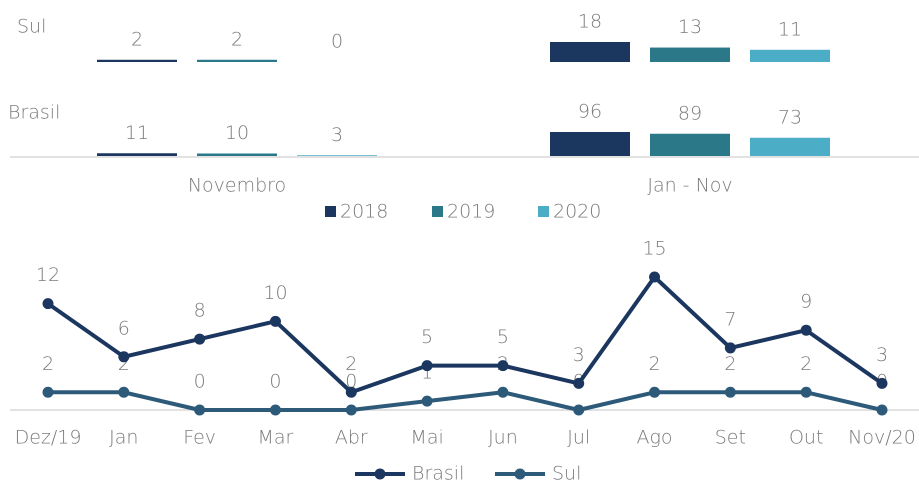 The height and width of the screenshot is (482, 919). I want to click on data-label: 12, so click(48, 275).